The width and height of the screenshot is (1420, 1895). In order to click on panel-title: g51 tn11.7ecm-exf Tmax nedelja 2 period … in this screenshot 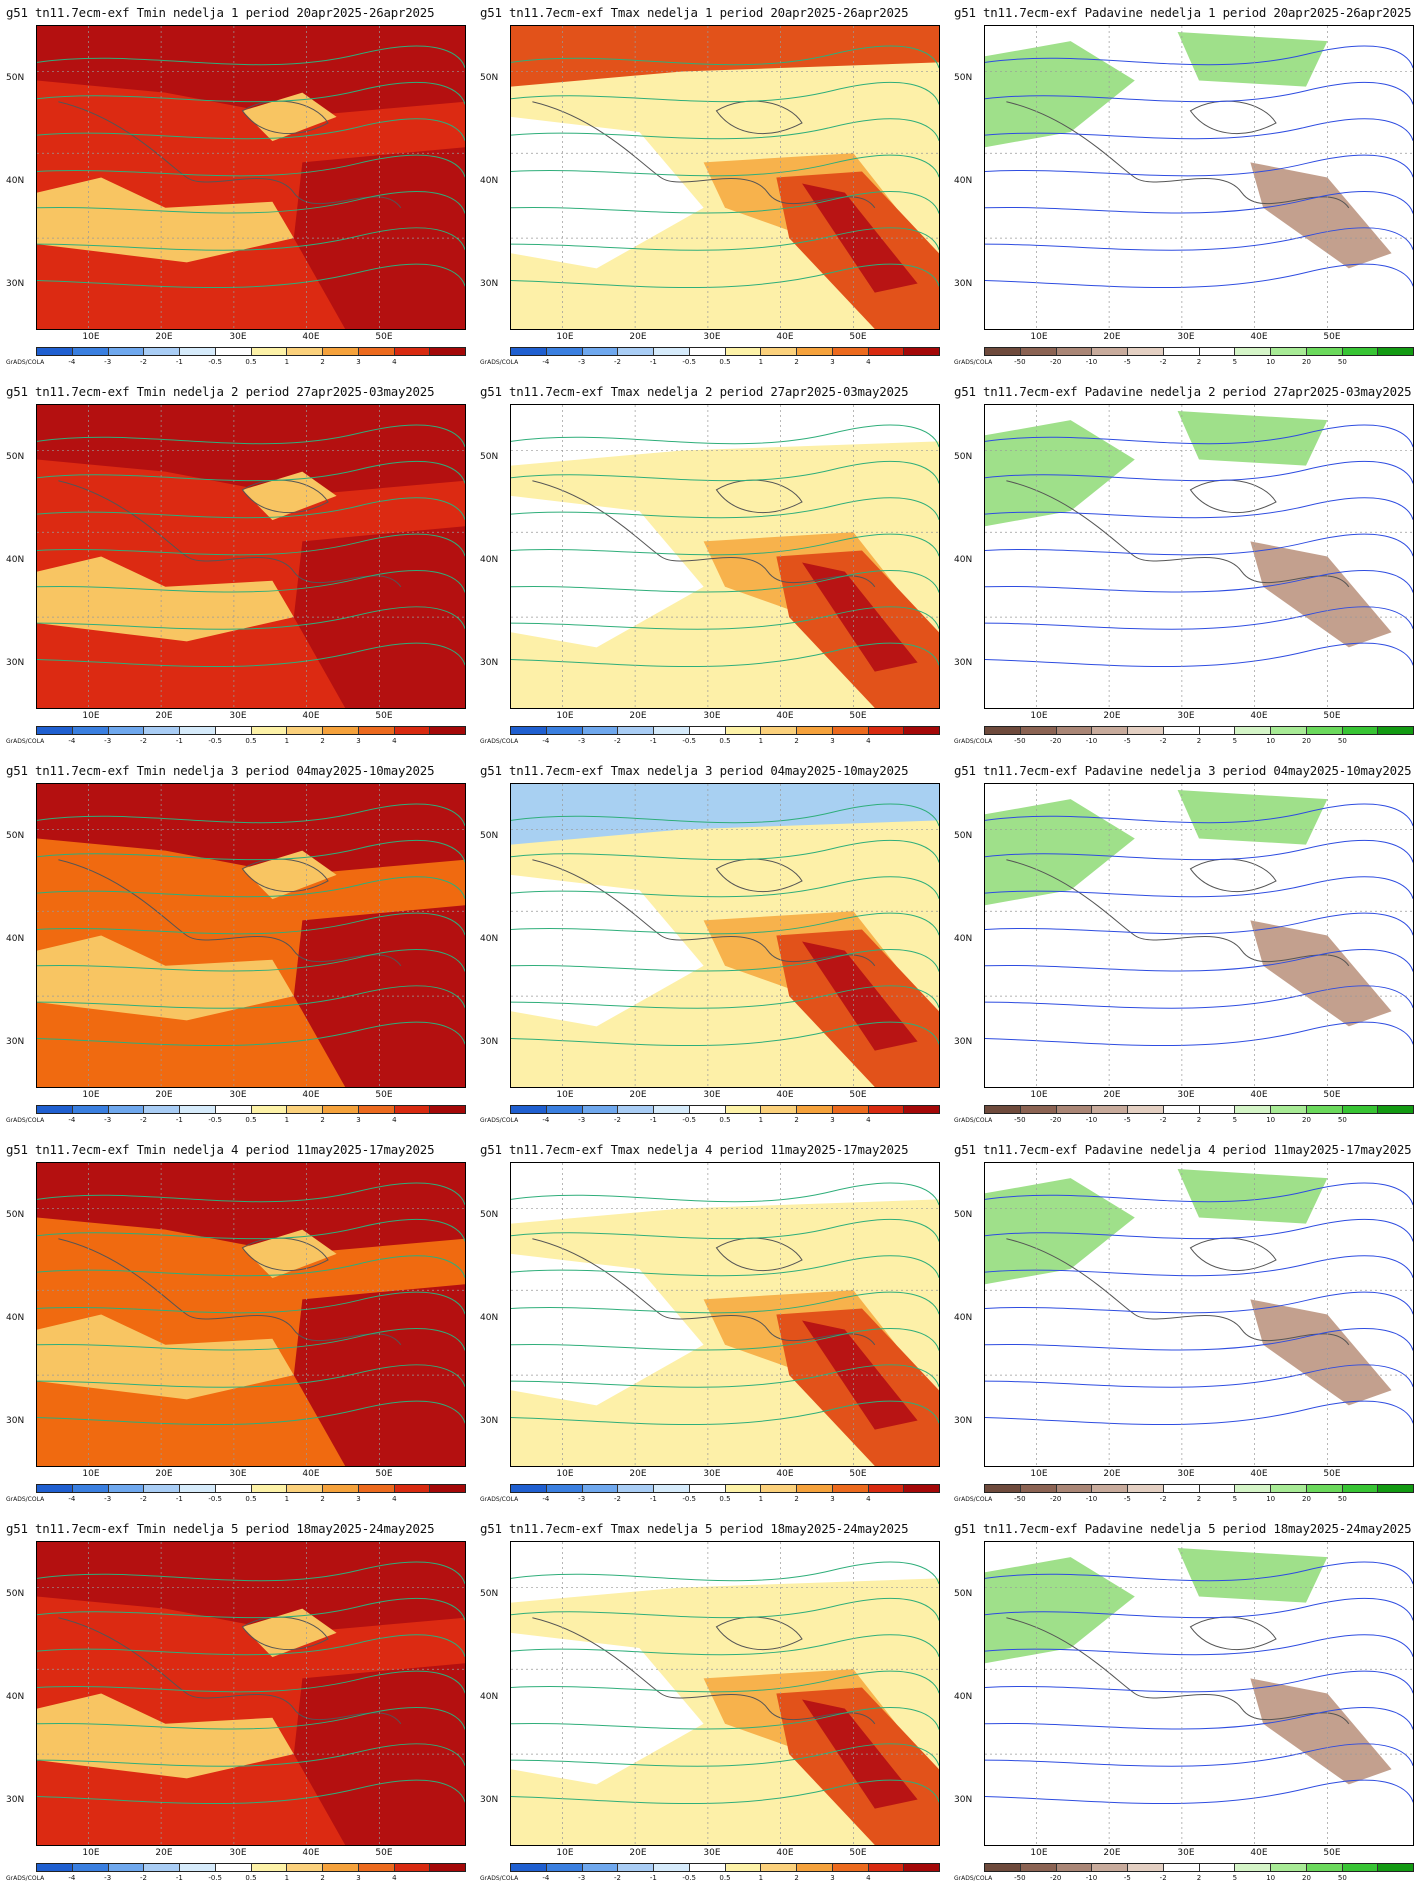, I will do `click(694, 391)`.